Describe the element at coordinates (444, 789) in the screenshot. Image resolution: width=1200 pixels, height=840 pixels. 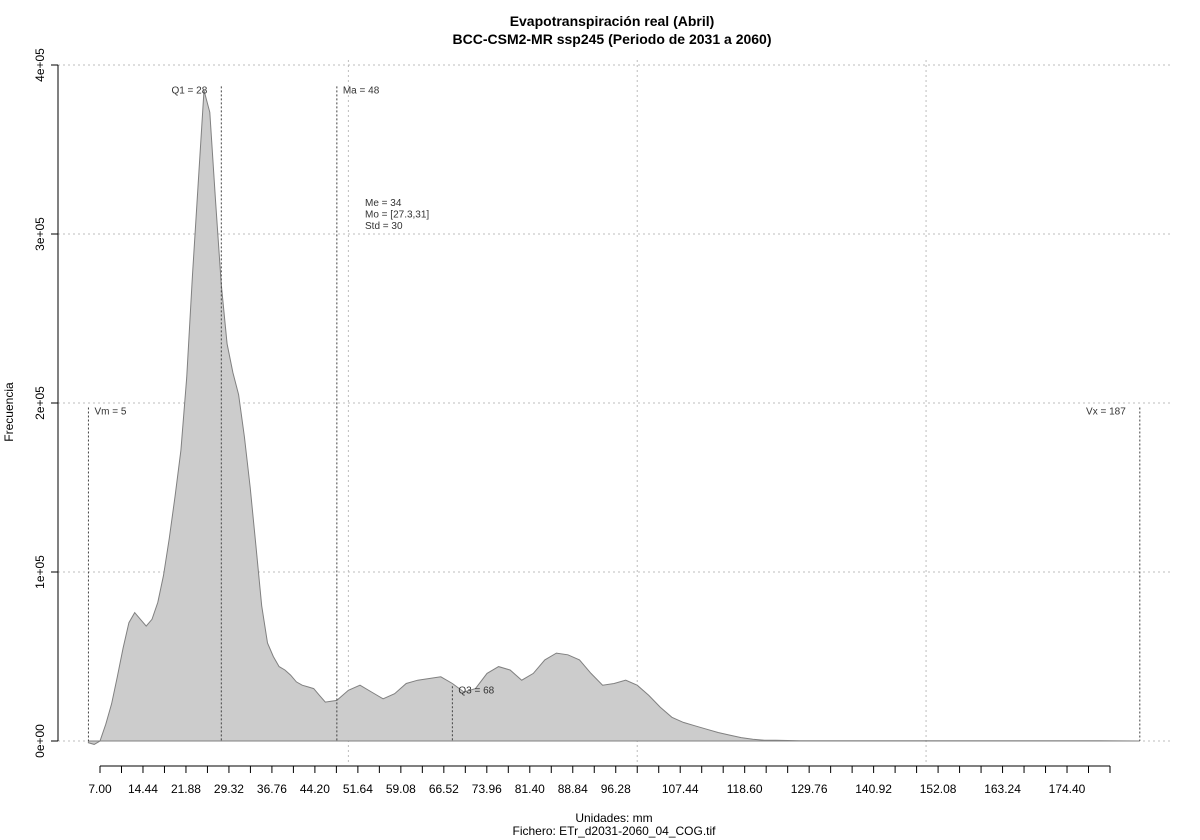
I see `x-tick-label: 66.52` at that location.